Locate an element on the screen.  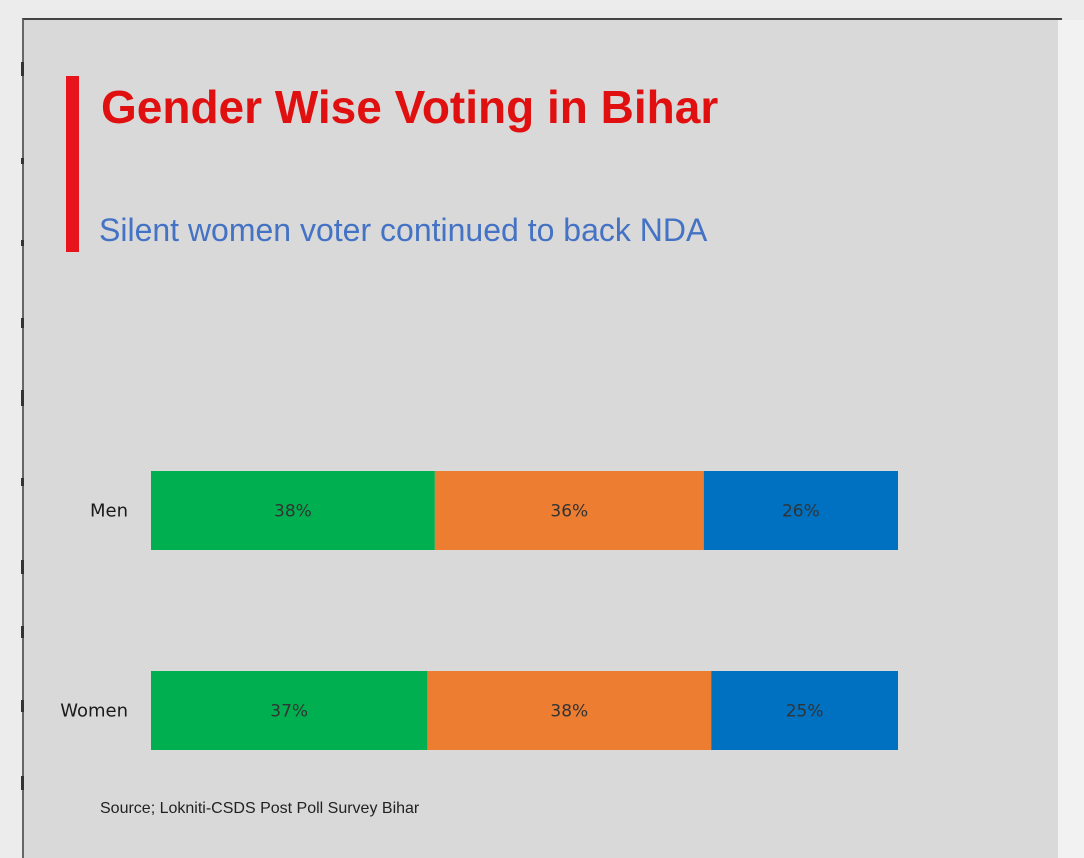
data-label-men-2: 36% is located at coordinates (569, 512).